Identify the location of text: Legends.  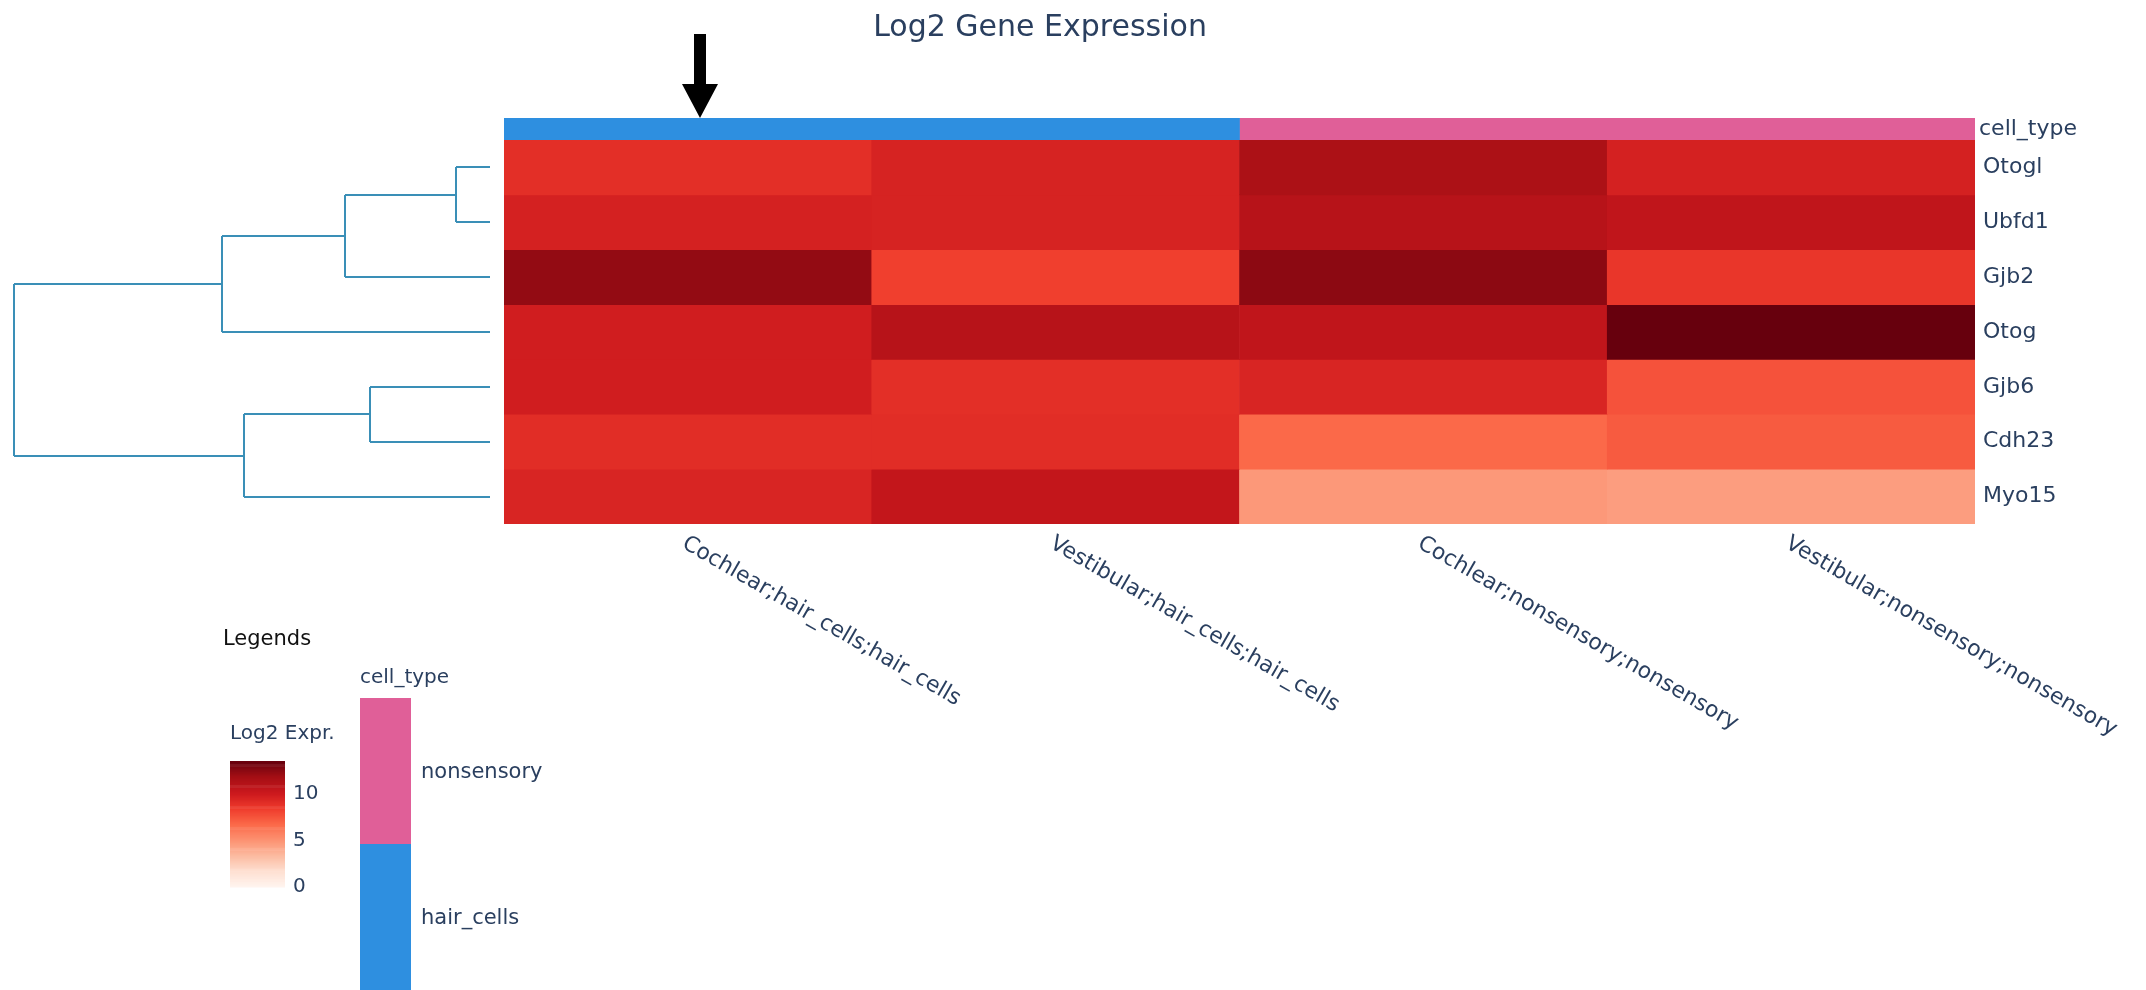
(267, 638).